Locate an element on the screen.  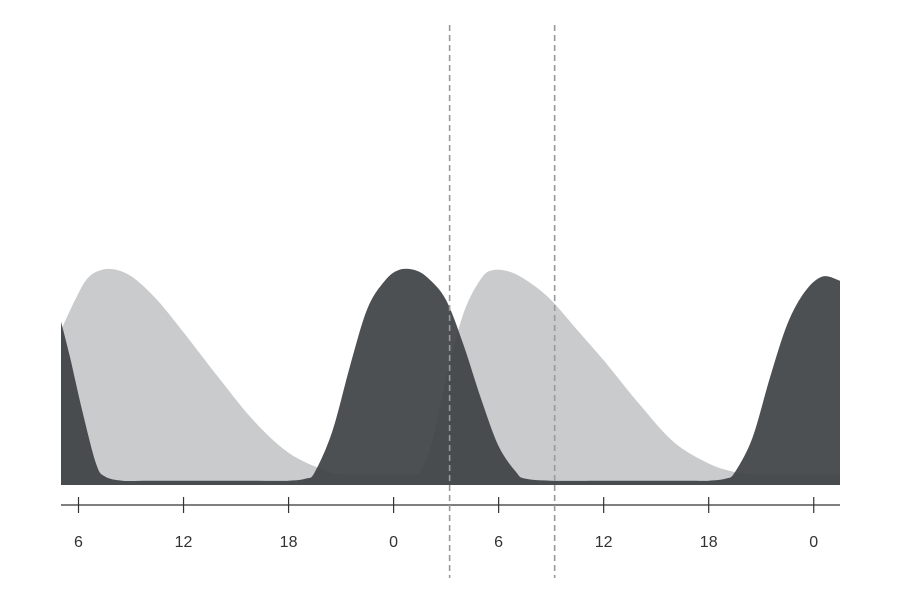
x-ticks: 6 12 18 0 6 12 18 0 is located at coordinates (446, 524).